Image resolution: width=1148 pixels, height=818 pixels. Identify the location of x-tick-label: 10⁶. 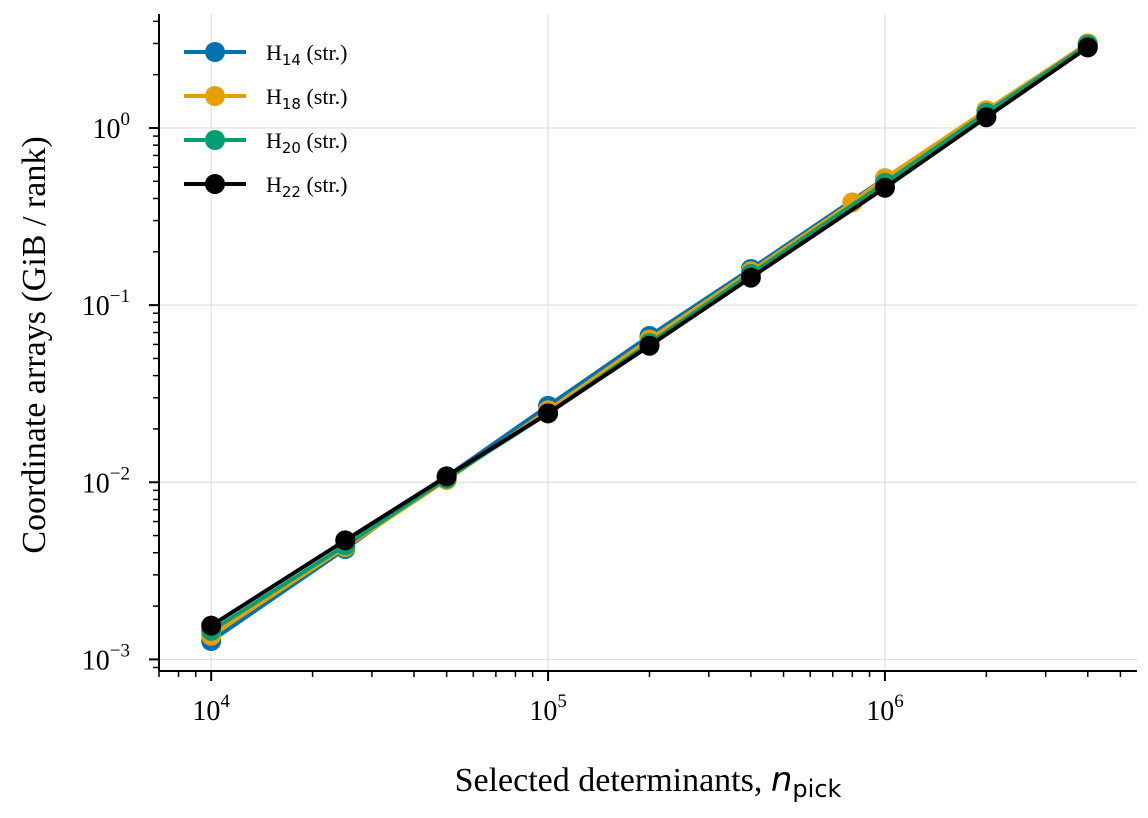
(885, 709).